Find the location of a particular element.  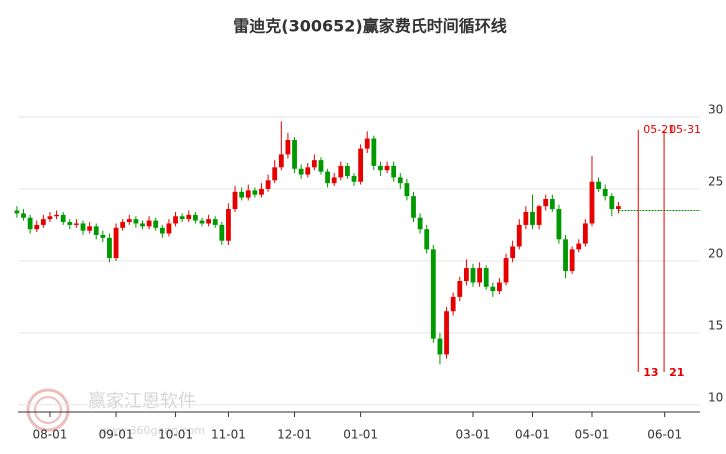

x-tick-label: 11-01 is located at coordinates (228, 435).